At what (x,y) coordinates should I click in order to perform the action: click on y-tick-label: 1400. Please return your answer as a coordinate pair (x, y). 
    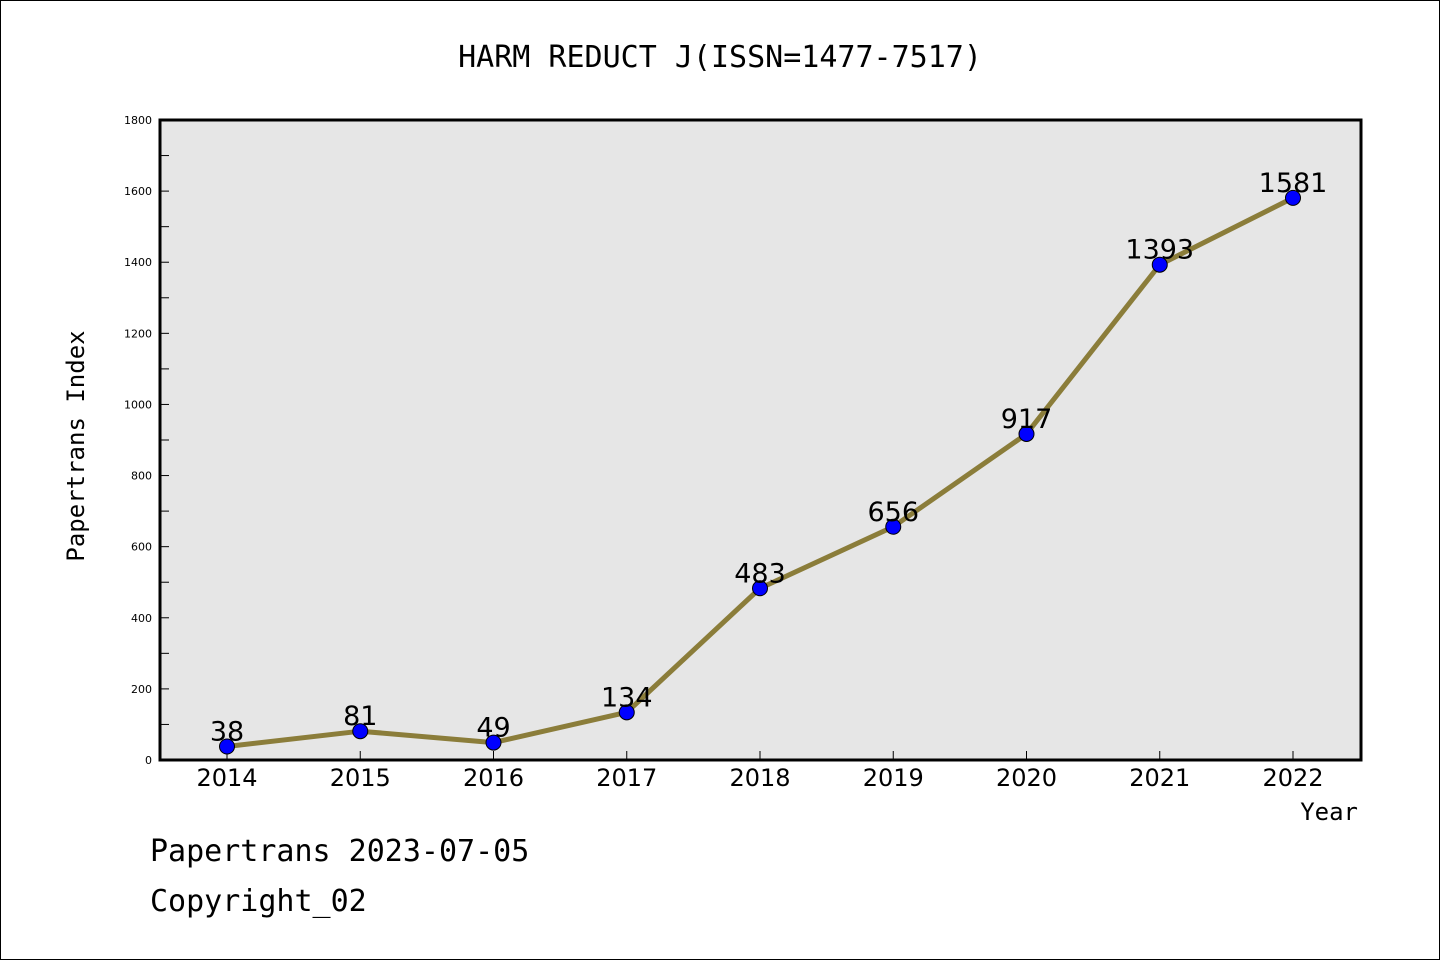
    Looking at the image, I should click on (138, 262).